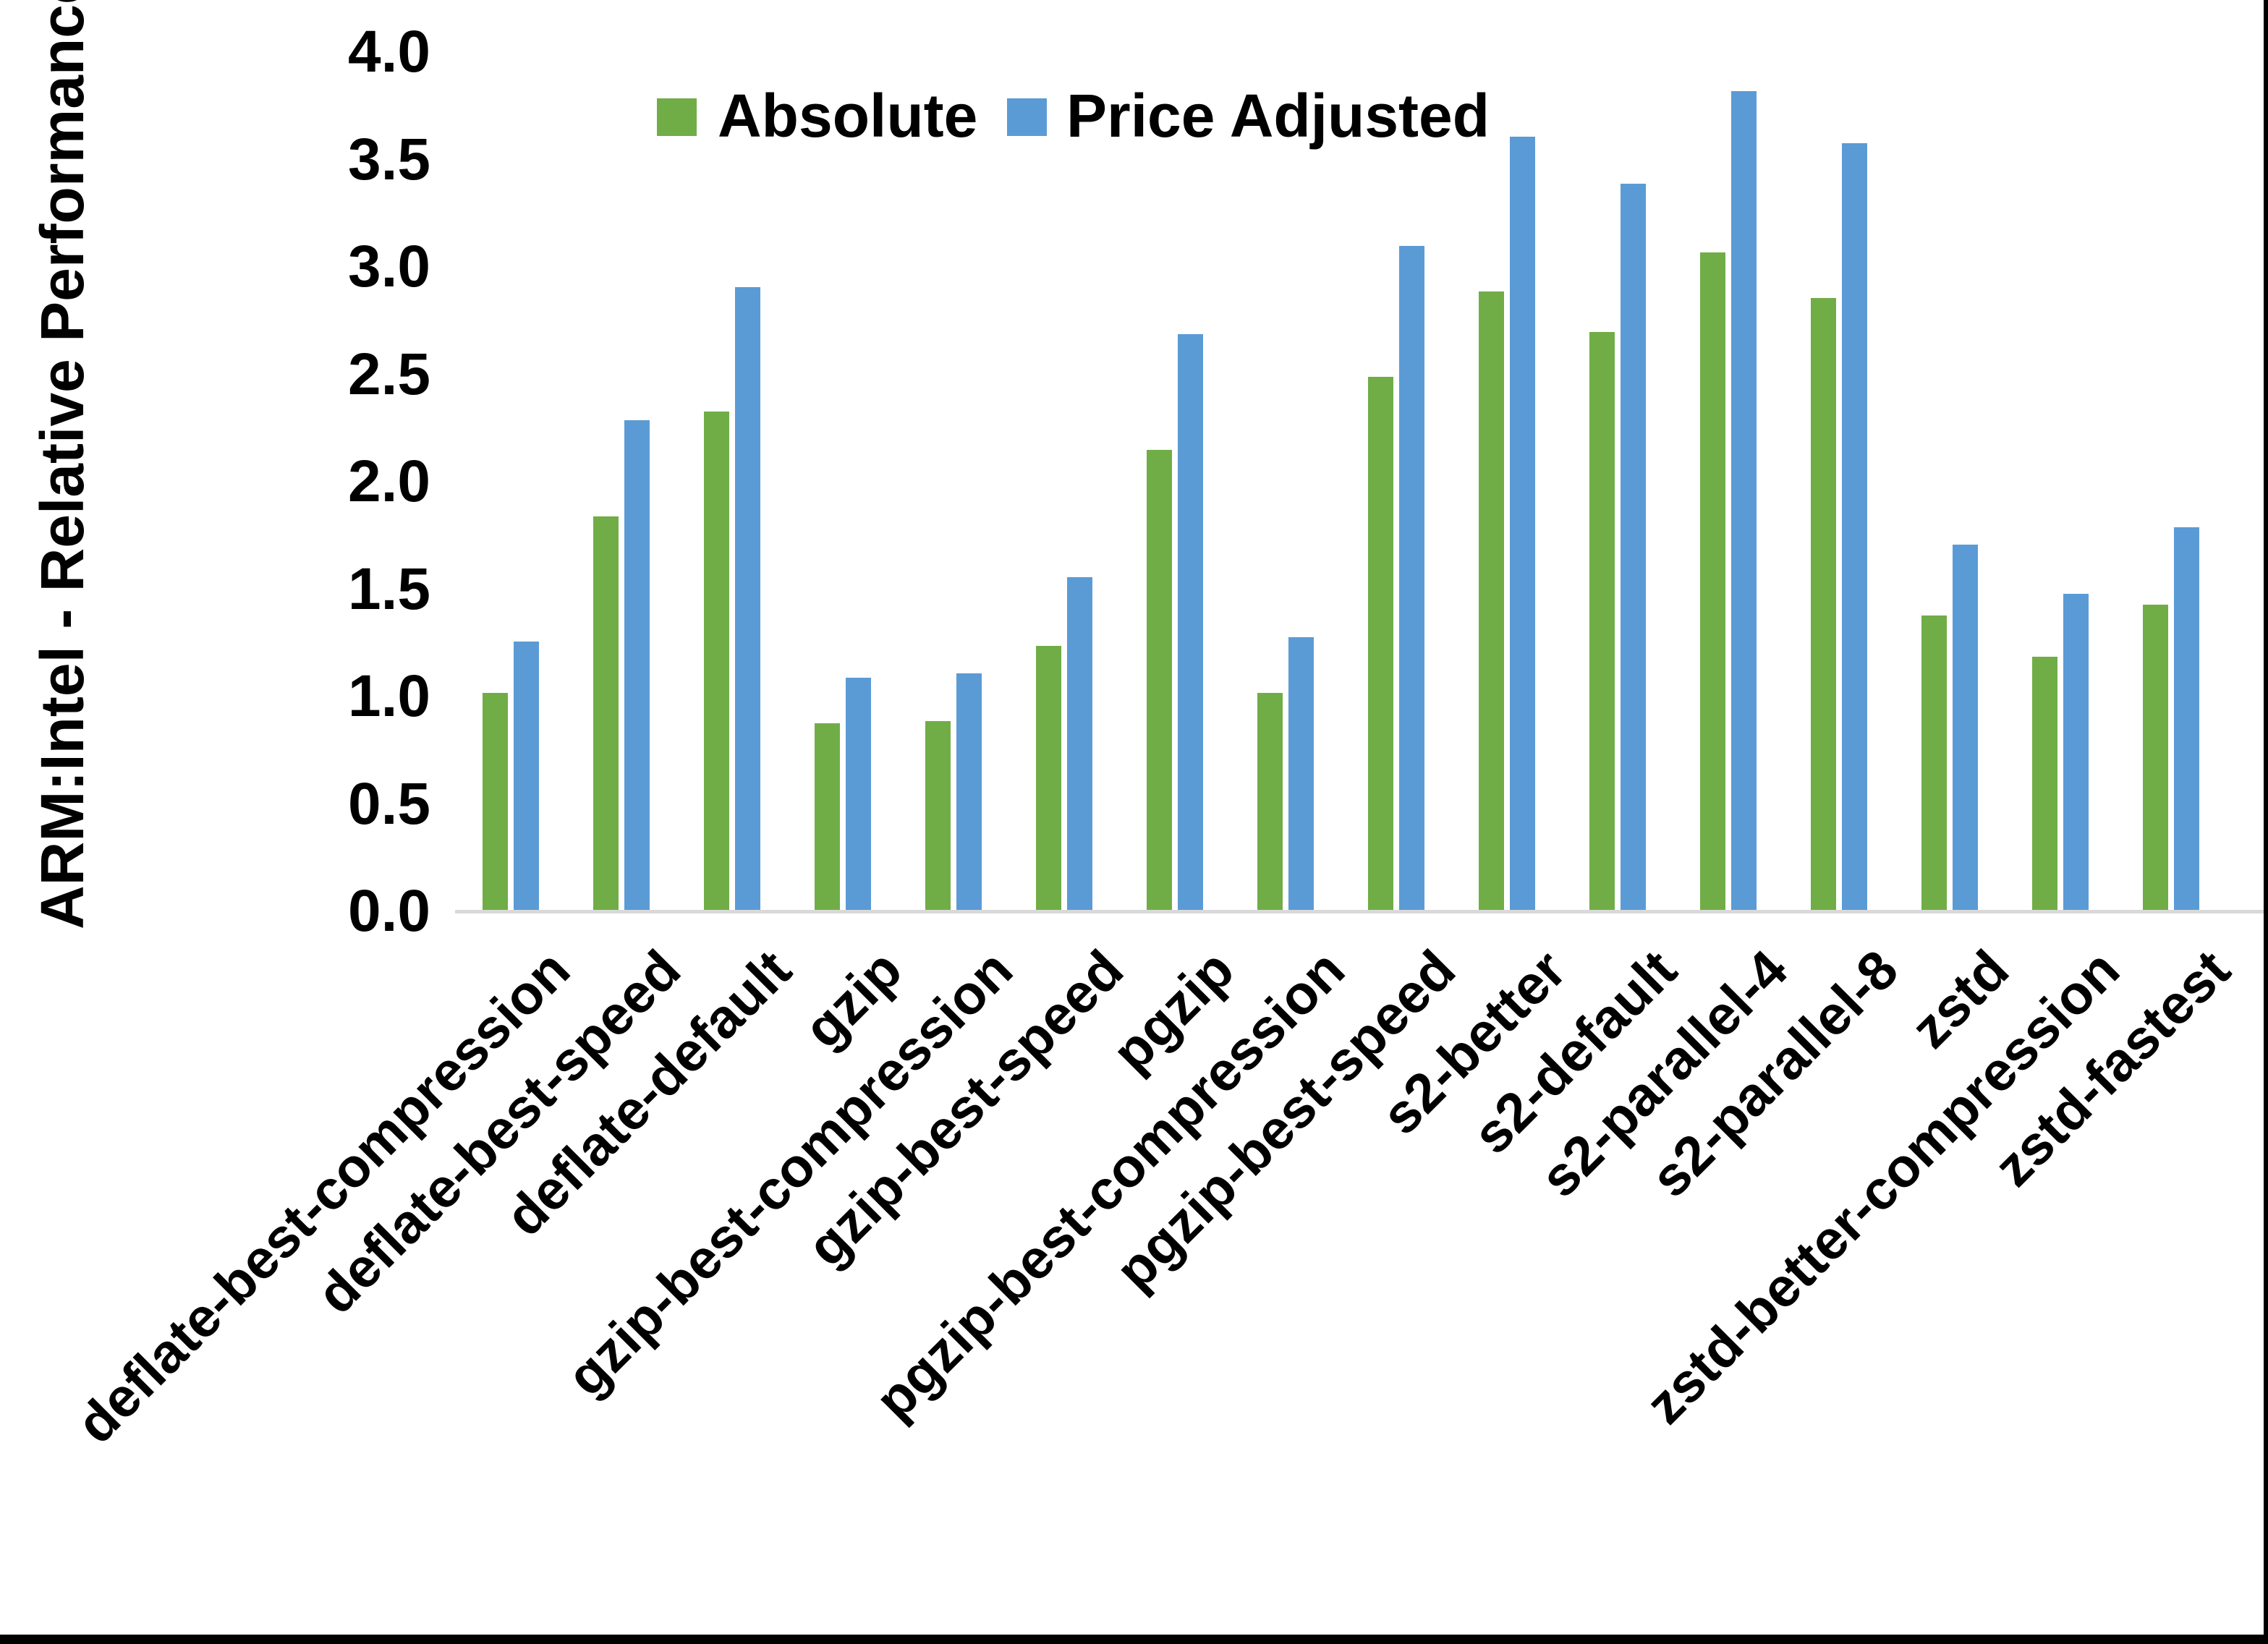 The height and width of the screenshot is (1644, 2268). Describe the element at coordinates (389, 696) in the screenshot. I see `y-tick-label: 1.0` at that location.